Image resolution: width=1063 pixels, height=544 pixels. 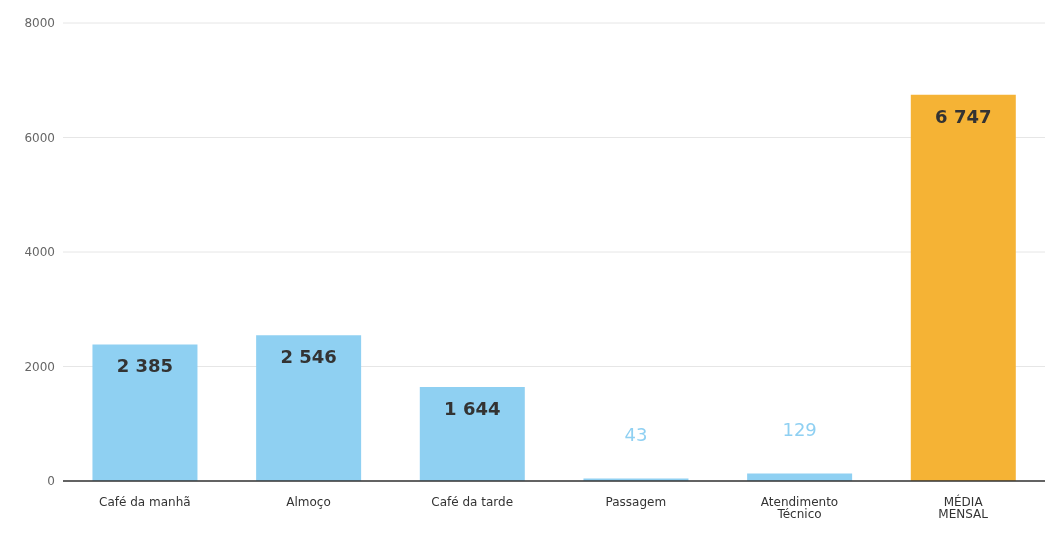 What do you see at coordinates (636, 501) in the screenshot?
I see `x-tick-label: Passagem` at bounding box center [636, 501].